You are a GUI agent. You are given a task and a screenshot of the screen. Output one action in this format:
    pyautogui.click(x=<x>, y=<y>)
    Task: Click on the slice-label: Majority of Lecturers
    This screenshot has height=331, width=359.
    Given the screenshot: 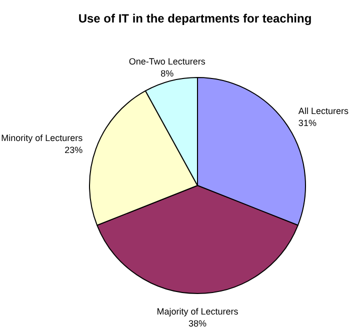 What is the action you would take?
    pyautogui.click(x=197, y=311)
    